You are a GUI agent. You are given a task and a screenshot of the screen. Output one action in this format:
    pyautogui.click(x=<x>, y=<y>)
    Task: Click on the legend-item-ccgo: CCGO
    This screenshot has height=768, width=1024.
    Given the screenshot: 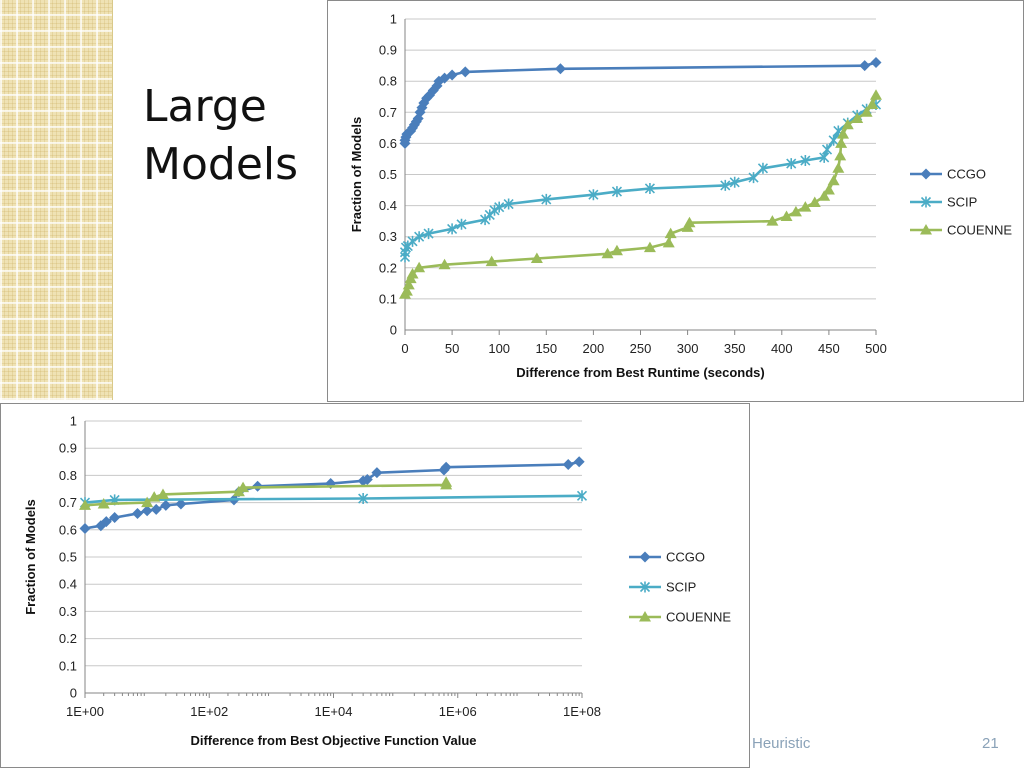 What is the action you would take?
    pyautogui.click(x=948, y=174)
    